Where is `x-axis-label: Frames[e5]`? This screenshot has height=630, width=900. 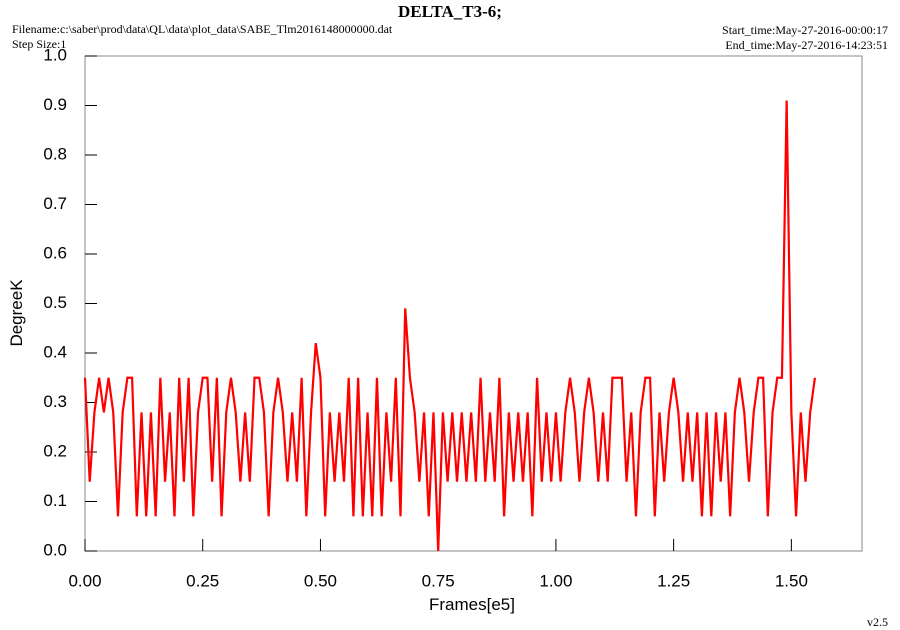 x-axis-label: Frames[e5] is located at coordinates (472, 604).